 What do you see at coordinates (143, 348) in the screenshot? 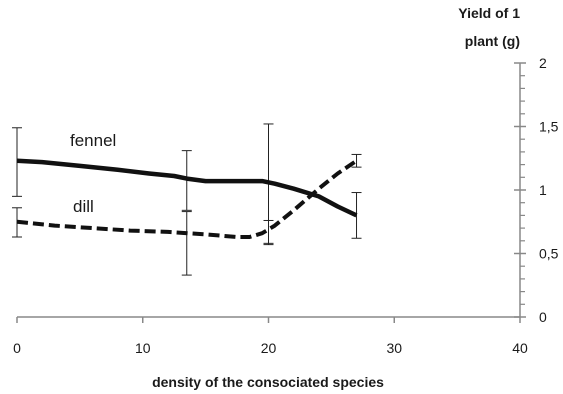
I see `x-tick-label: 10` at bounding box center [143, 348].